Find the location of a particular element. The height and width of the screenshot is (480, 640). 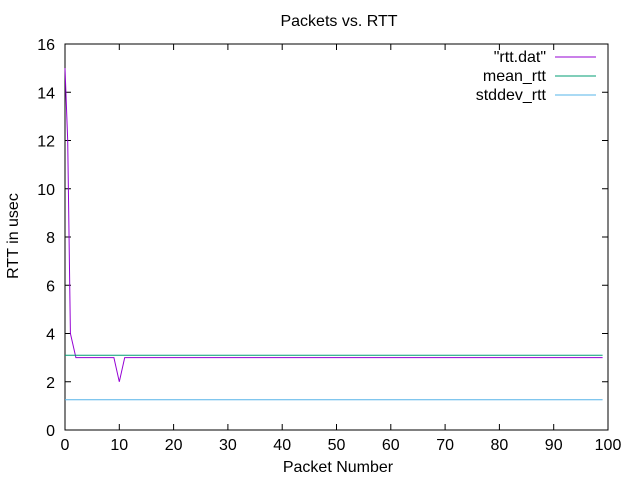

x-tick-label: 10 is located at coordinates (119, 445).